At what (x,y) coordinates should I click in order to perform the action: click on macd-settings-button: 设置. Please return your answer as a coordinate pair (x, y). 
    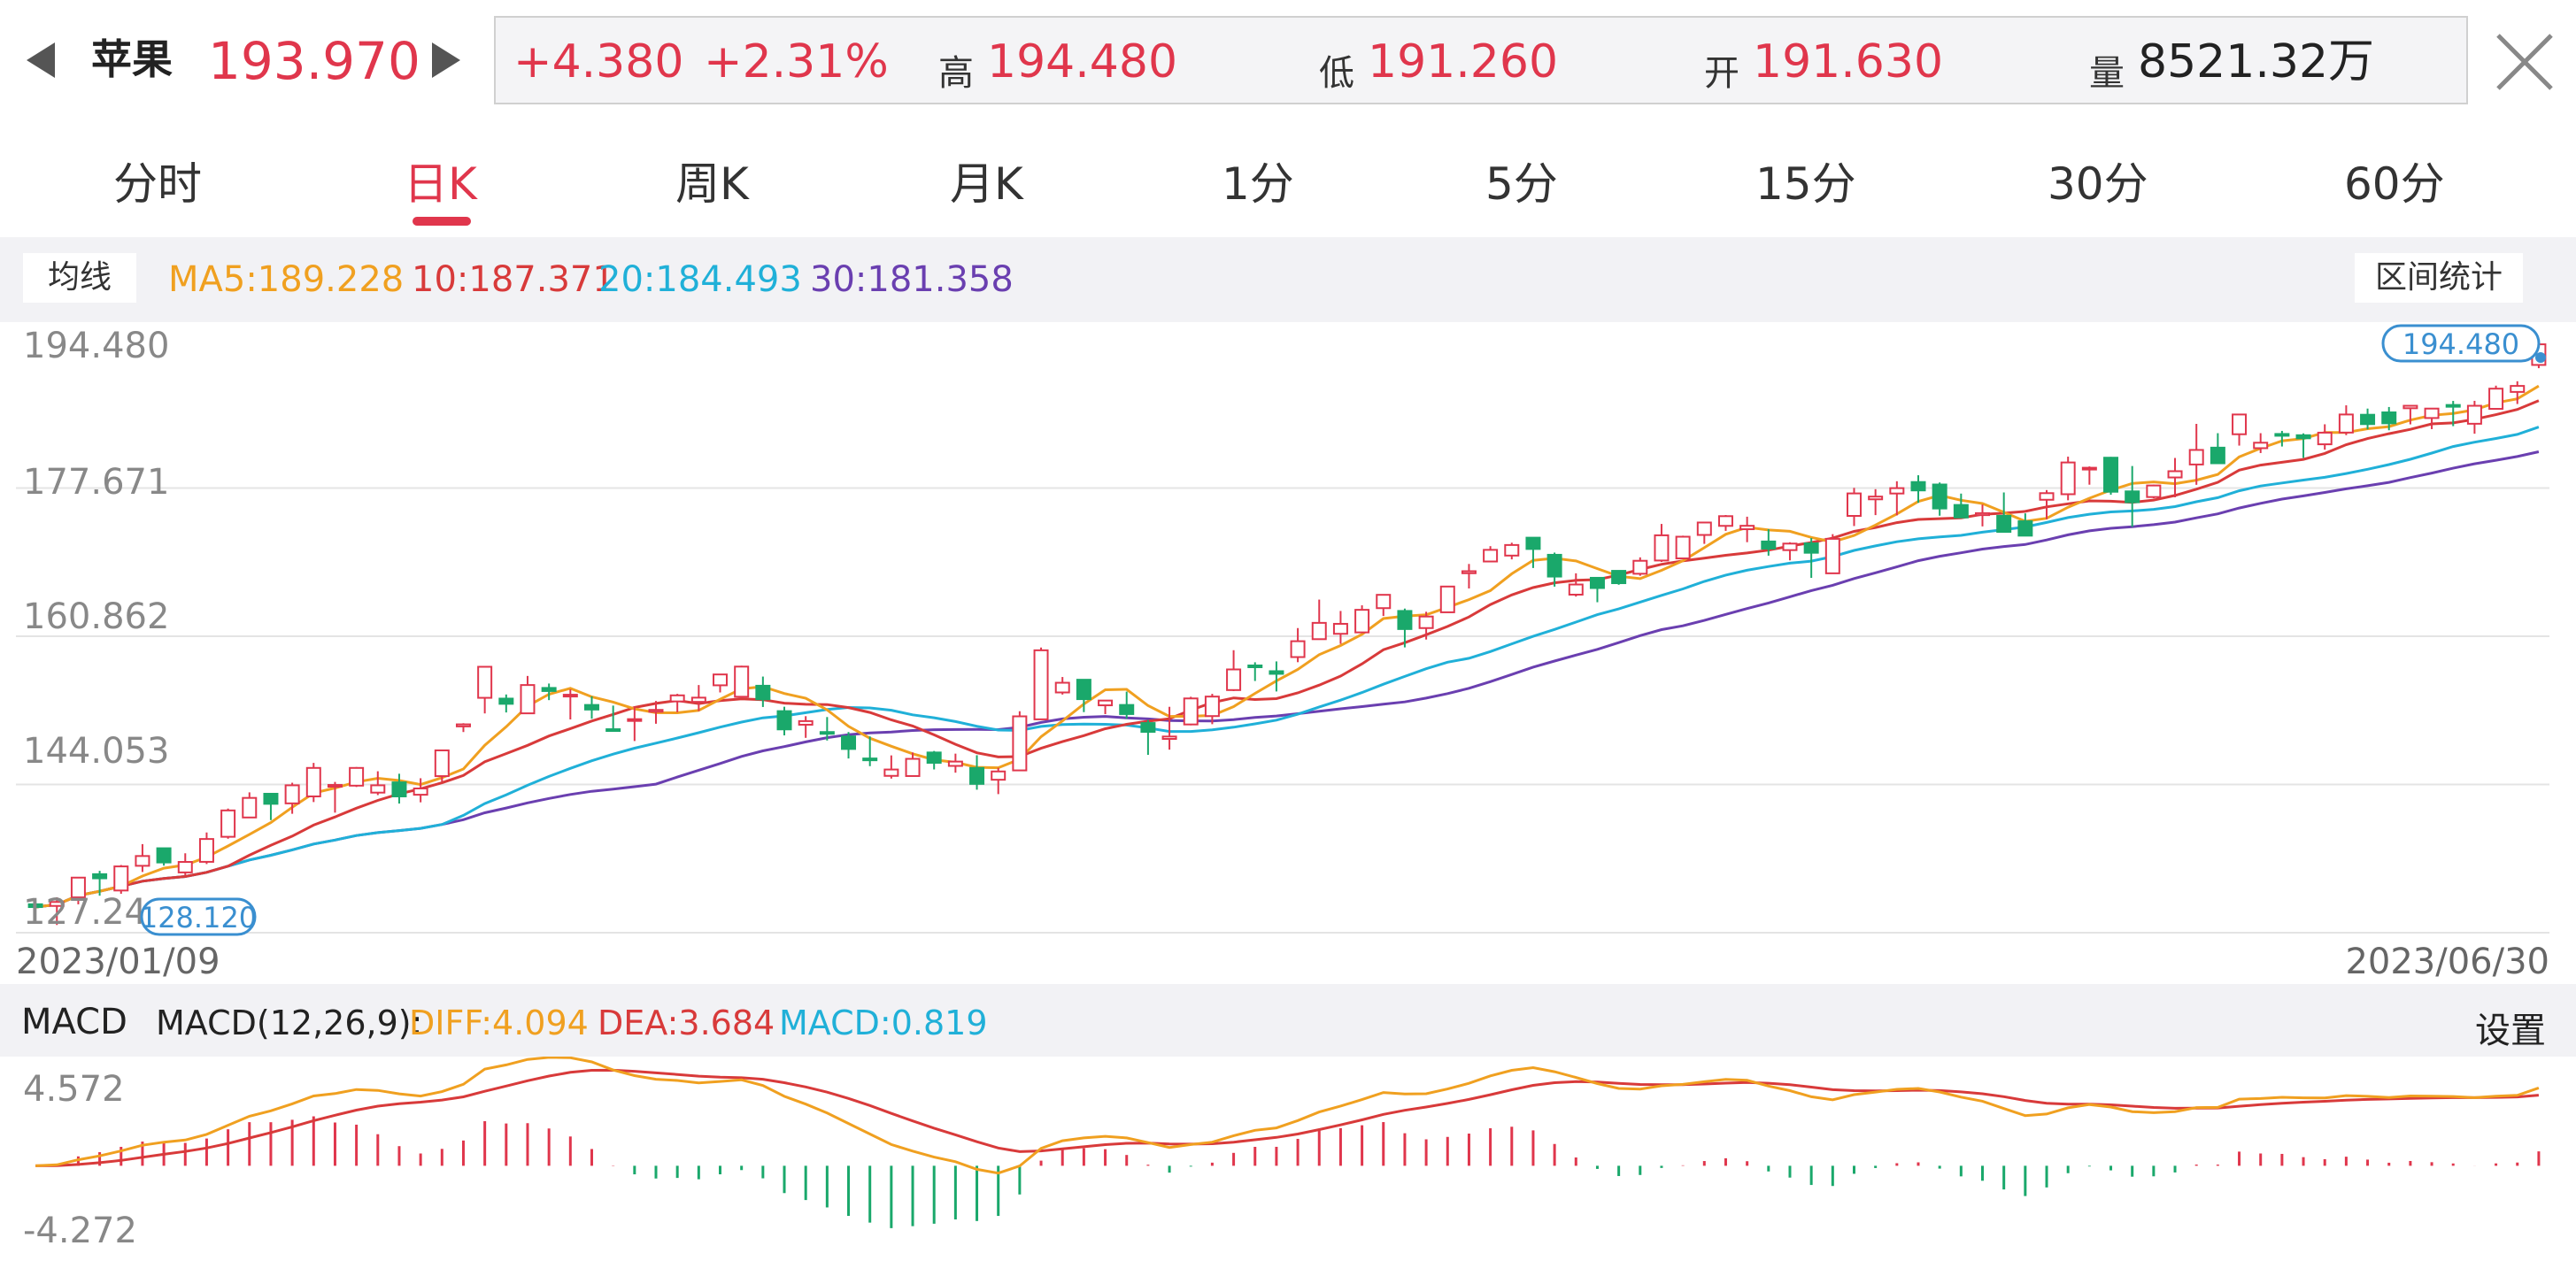
    Looking at the image, I should click on (2510, 1031).